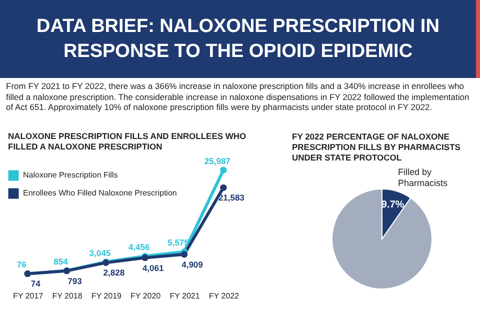  Describe the element at coordinates (231, 197) in the screenshot. I see `data-label: 21,583` at that location.